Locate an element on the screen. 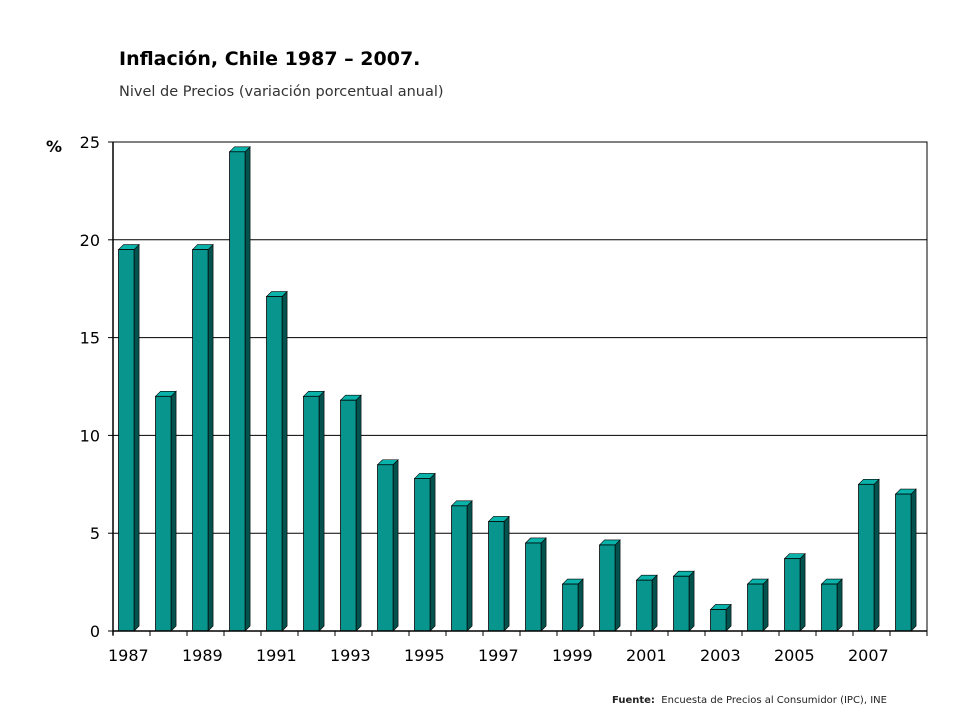 The image size is (960, 720). y-tick-label: 20 is located at coordinates (90, 240).